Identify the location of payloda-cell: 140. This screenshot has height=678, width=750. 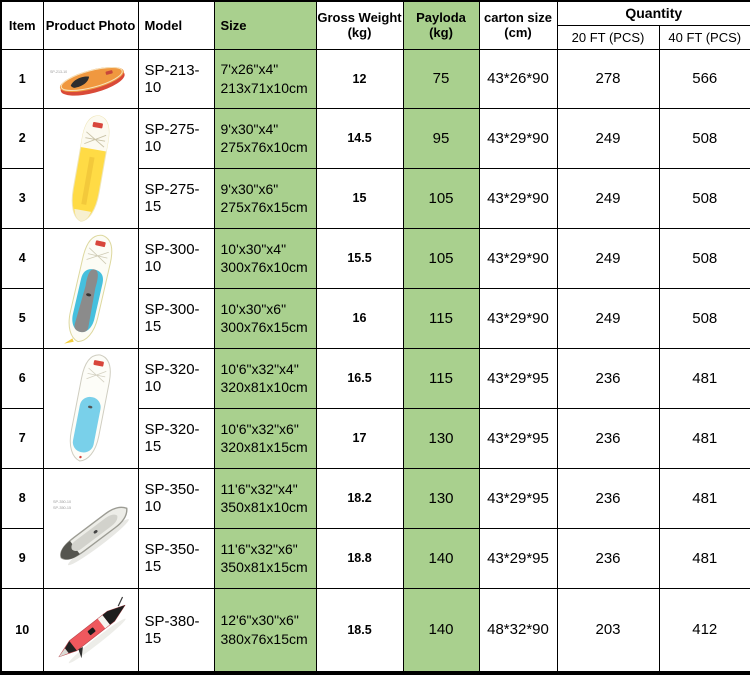
(441, 630).